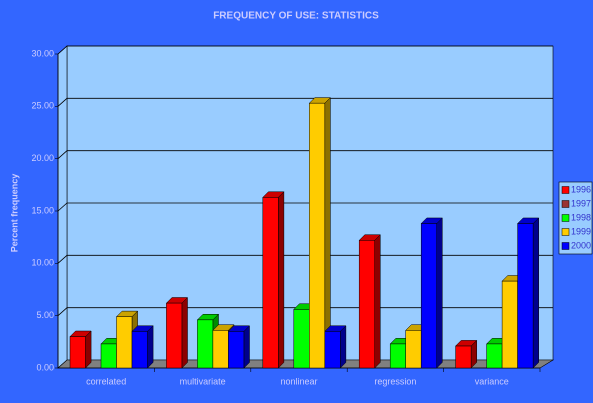  Describe the element at coordinates (492, 381) in the screenshot. I see `x-tick-label: variance` at that location.